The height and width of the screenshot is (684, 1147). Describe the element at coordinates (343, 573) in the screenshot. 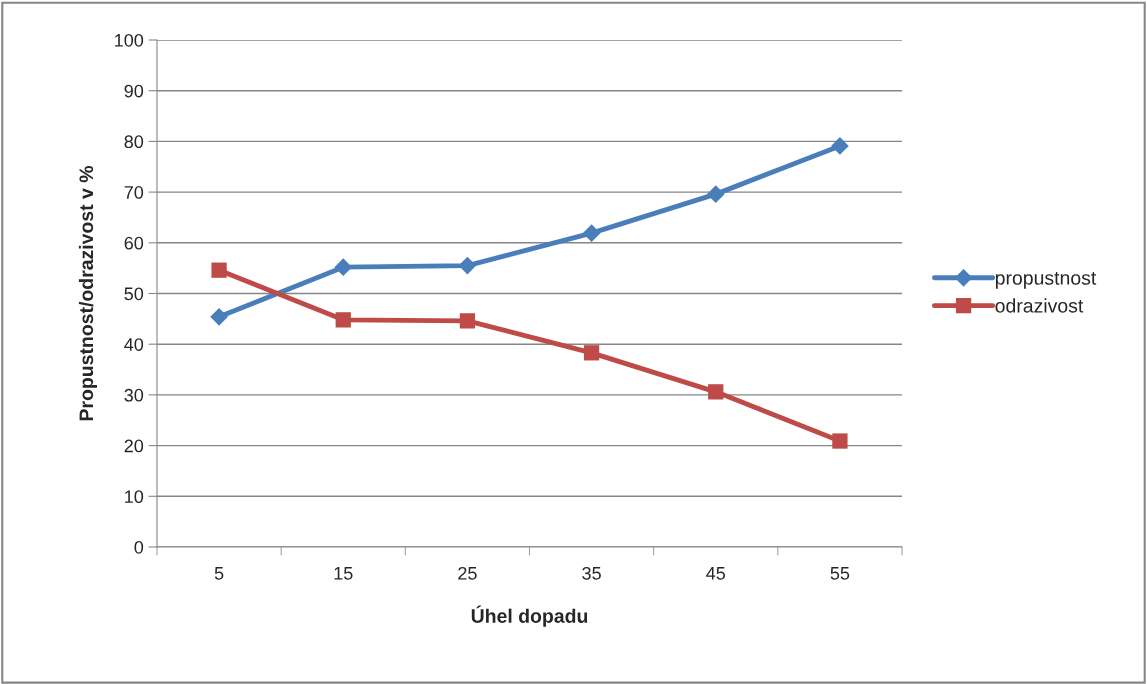

I see `x-tick-label: 15` at that location.